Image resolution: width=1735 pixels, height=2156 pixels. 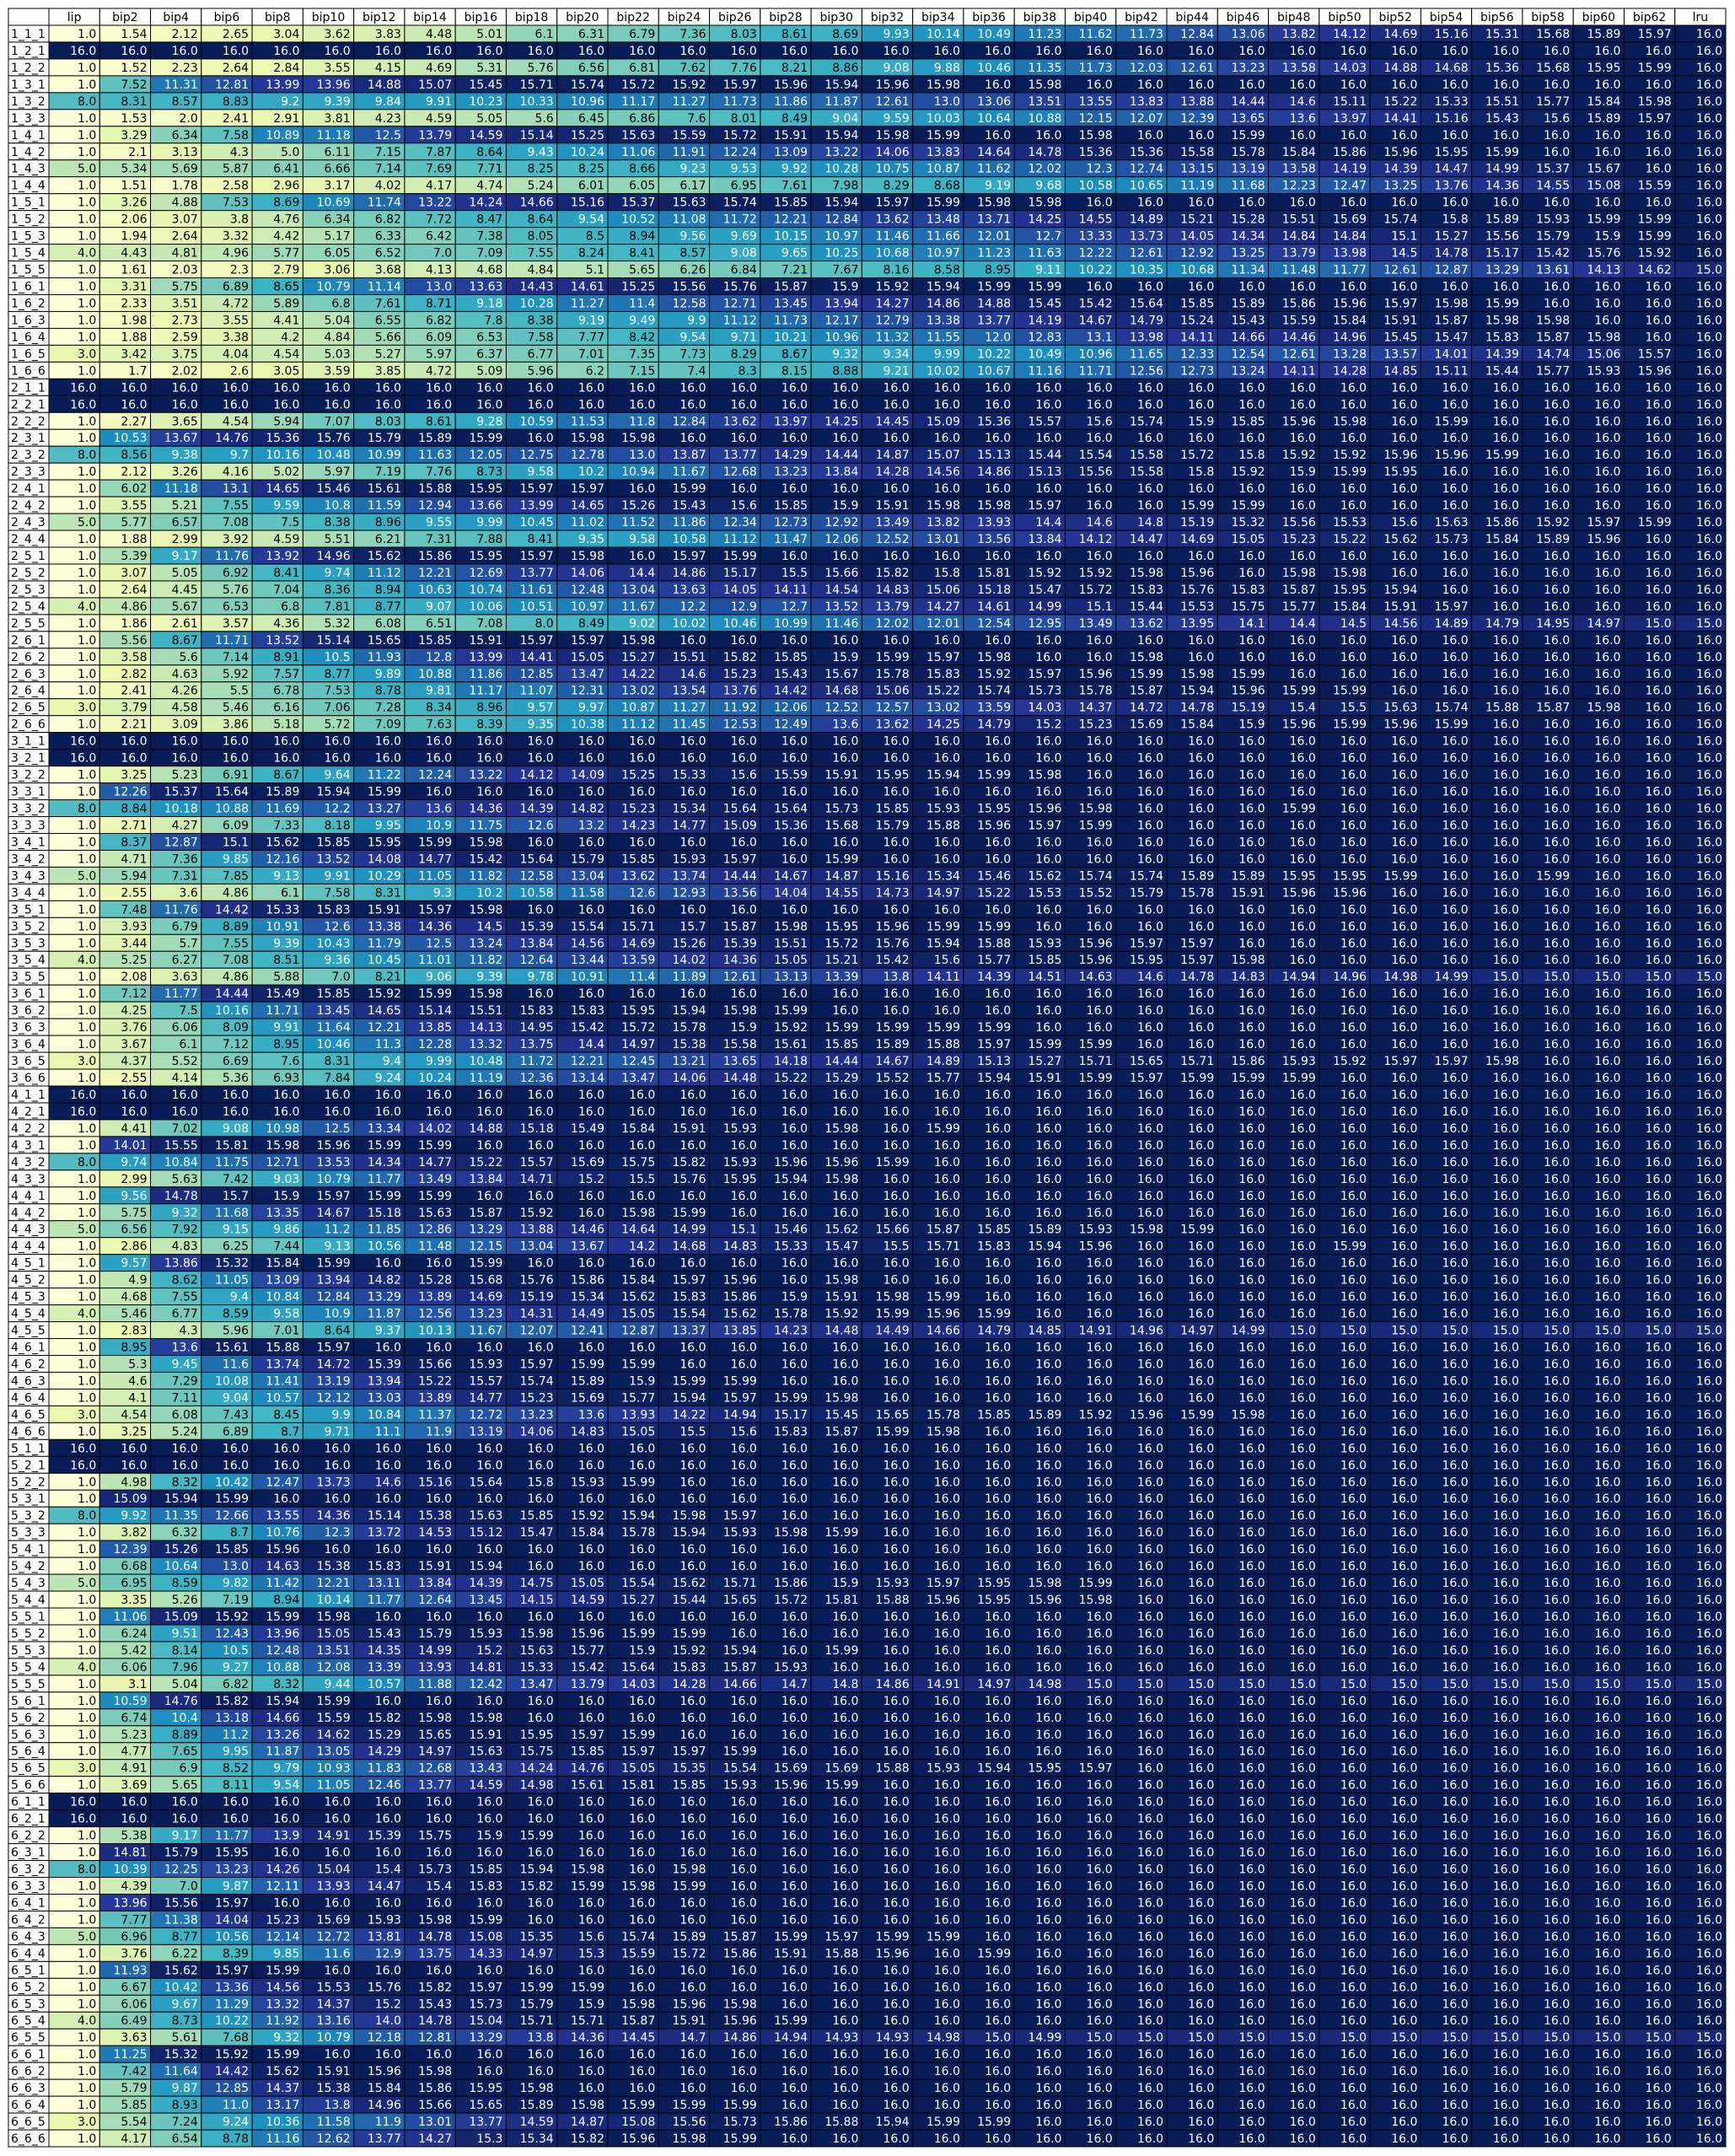 I want to click on cell-value-label: 6.05, so click(x=337, y=254).